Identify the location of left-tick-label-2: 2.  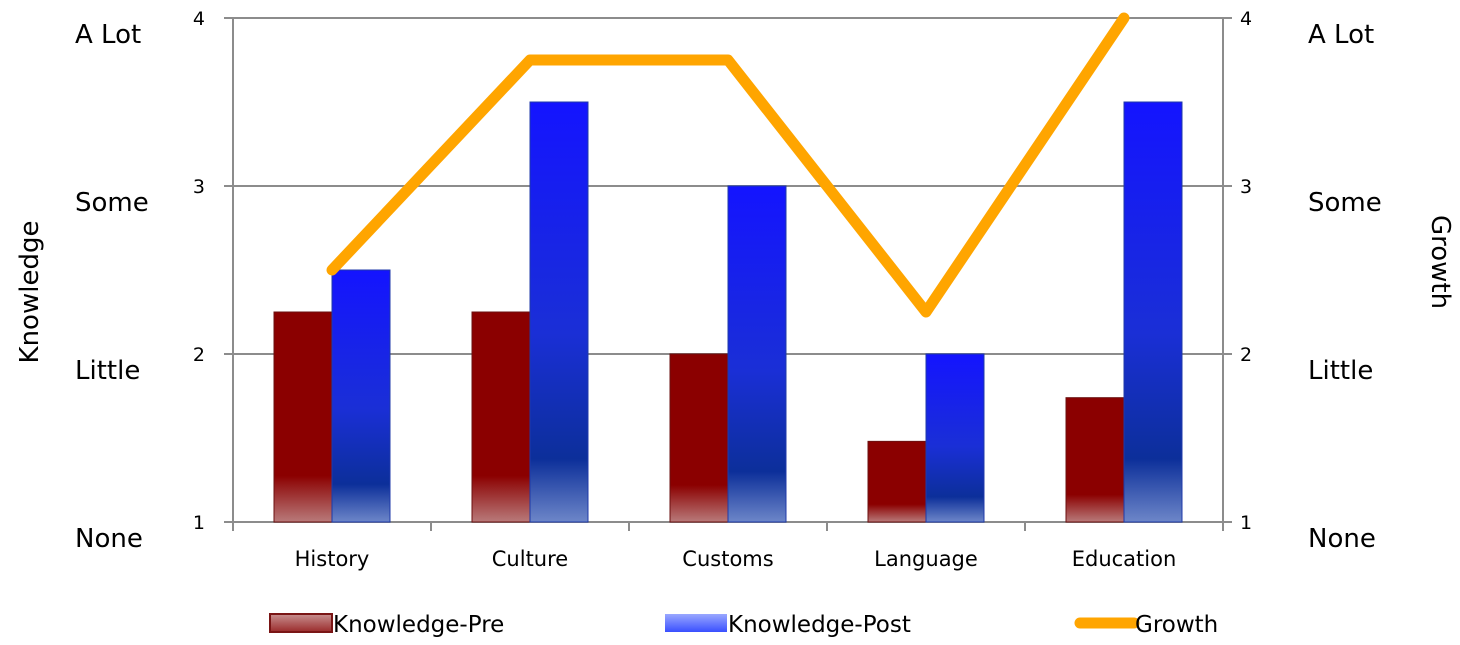
(199, 355).